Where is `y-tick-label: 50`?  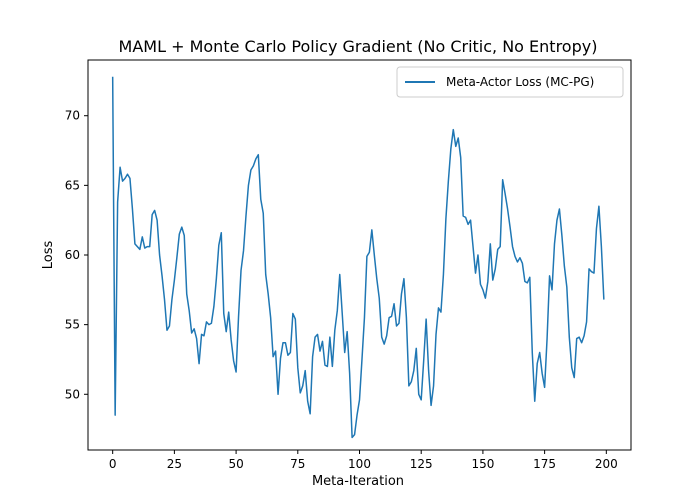
y-tick-label: 50 is located at coordinates (72, 394).